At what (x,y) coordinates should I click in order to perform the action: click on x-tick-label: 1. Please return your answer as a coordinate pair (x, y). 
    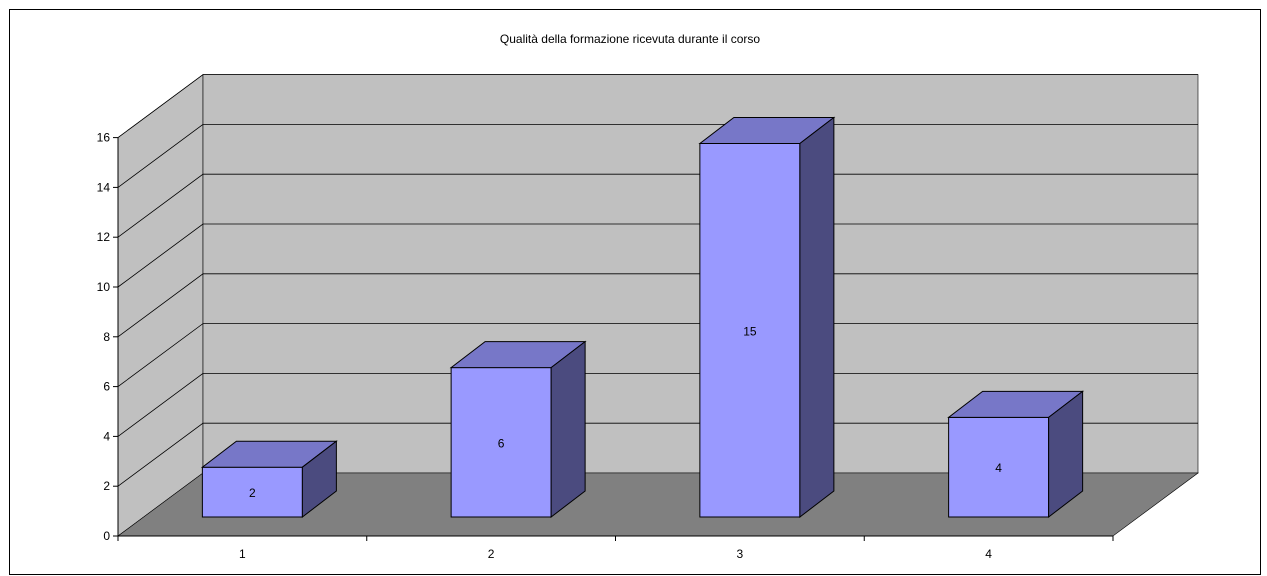
    Looking at the image, I should click on (242, 554).